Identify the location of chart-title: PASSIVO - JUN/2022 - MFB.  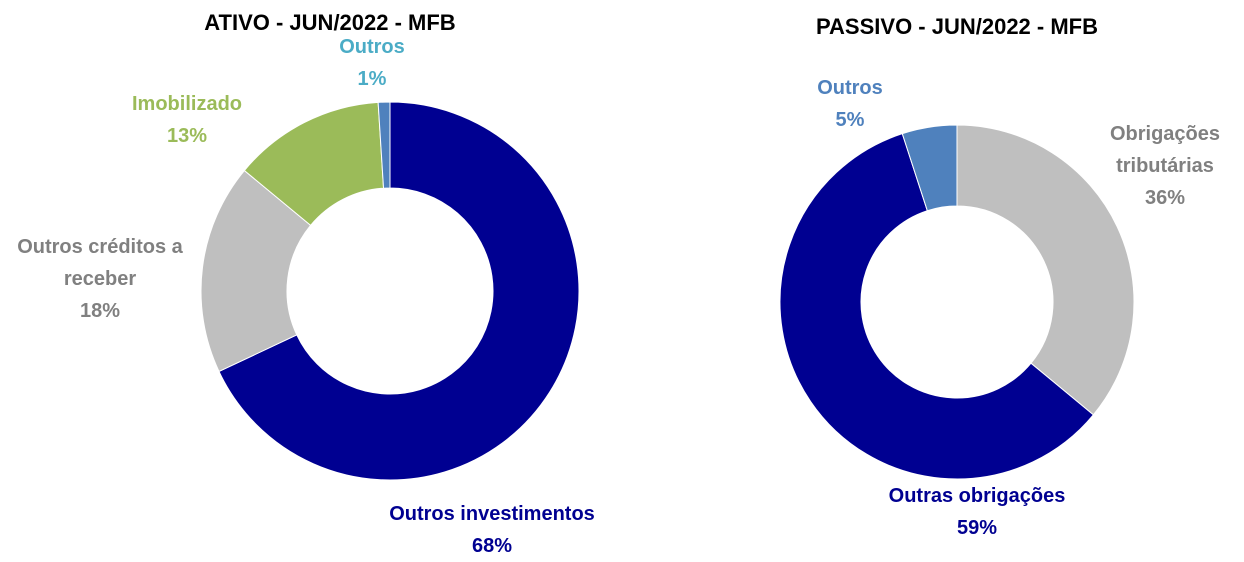
(957, 26).